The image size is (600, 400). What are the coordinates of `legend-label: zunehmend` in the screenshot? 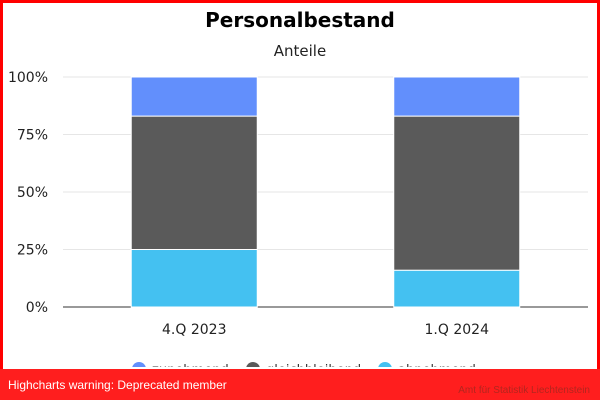 It's located at (190, 365).